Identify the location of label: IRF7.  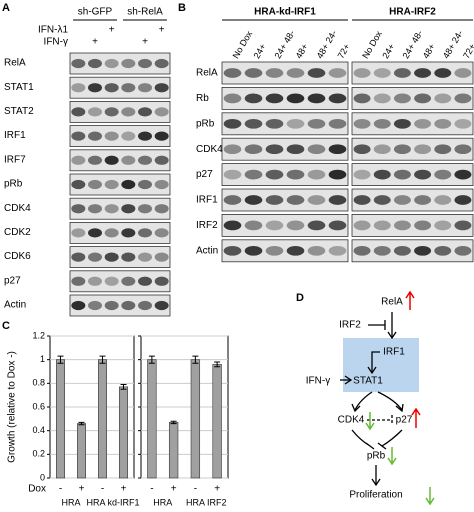
(15, 159).